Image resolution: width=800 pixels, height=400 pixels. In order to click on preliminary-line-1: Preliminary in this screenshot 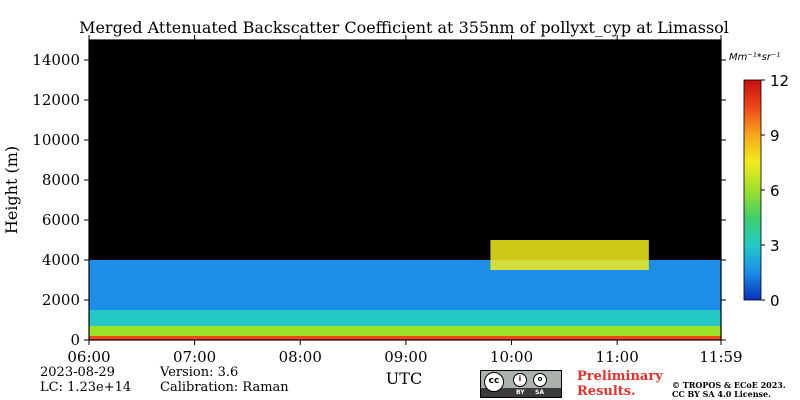, I will do `click(620, 376)`.